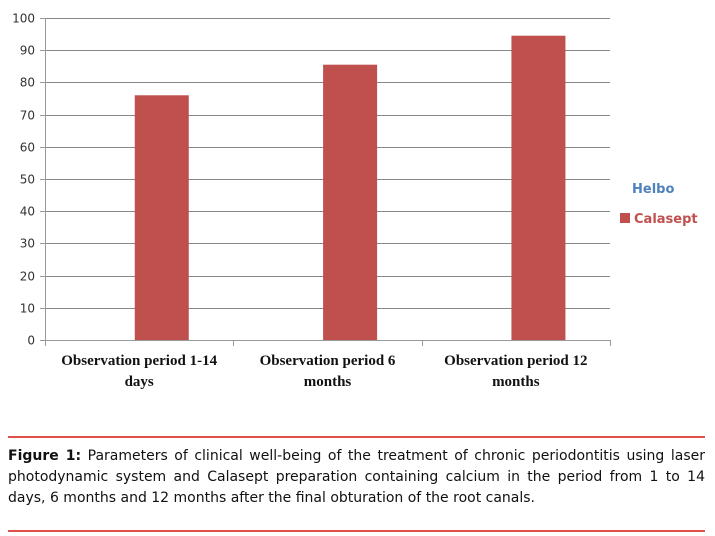  Describe the element at coordinates (23, 19) in the screenshot. I see `y-tick-label: 100` at that location.